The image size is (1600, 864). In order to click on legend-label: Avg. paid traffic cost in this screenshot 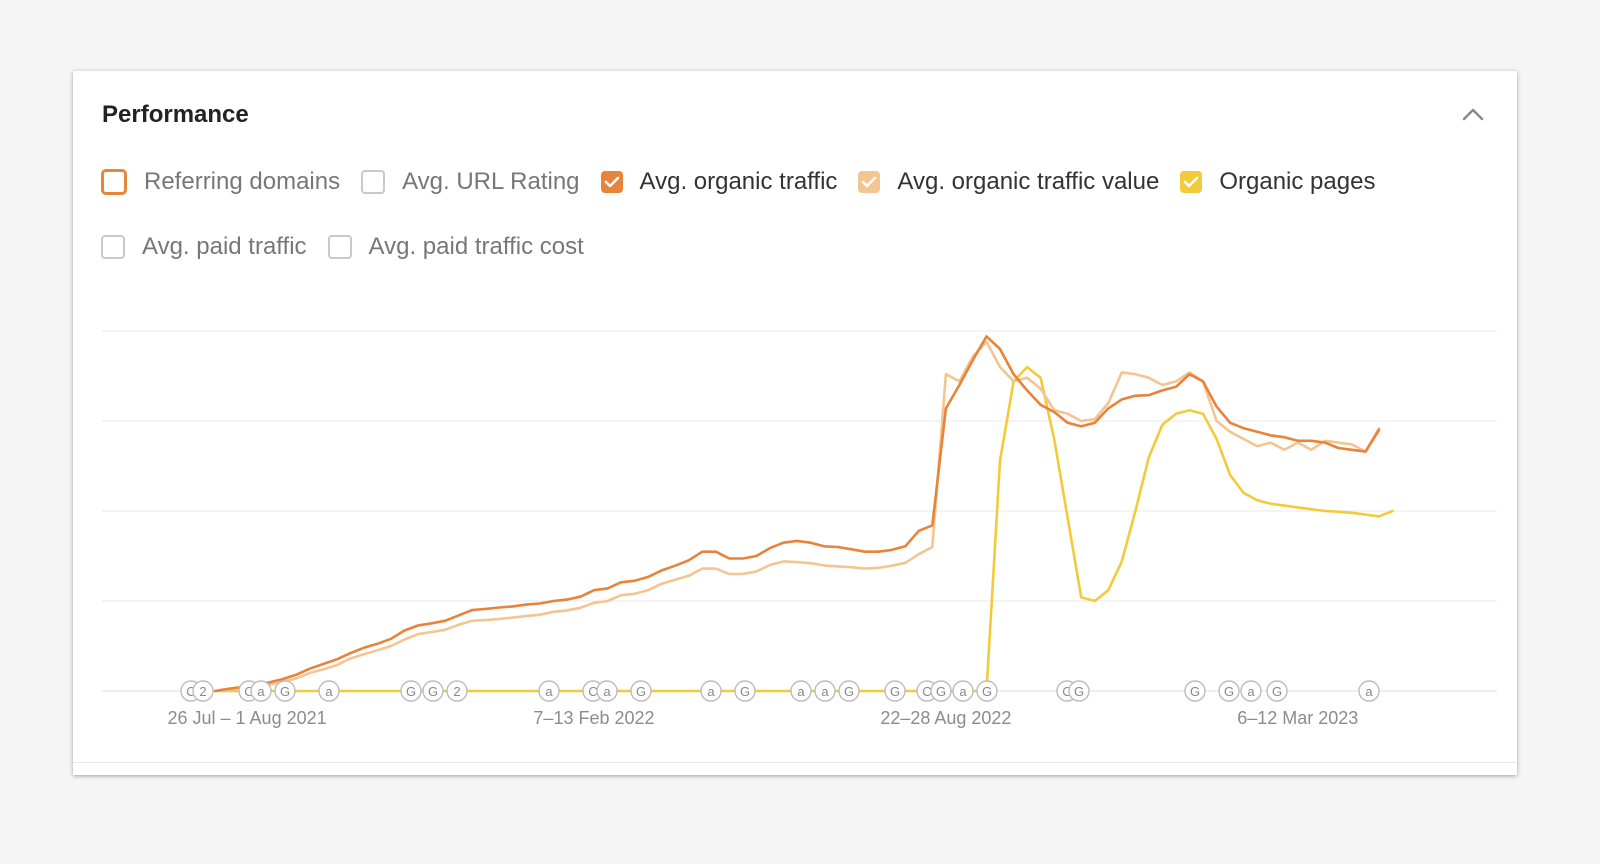, I will do `click(476, 246)`.